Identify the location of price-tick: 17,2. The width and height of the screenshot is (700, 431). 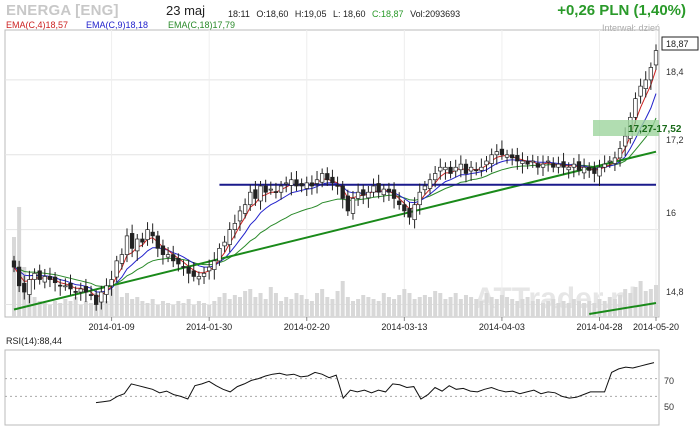
(675, 140).